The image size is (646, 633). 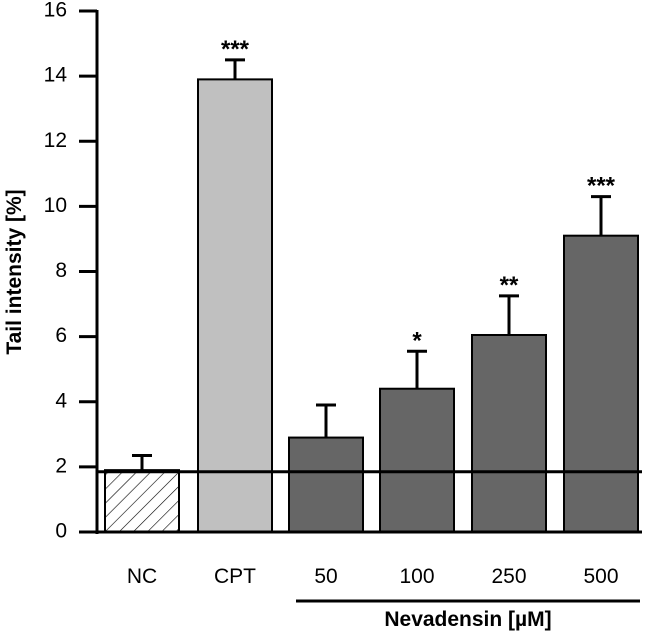 I want to click on category-label: 250, so click(x=508, y=576).